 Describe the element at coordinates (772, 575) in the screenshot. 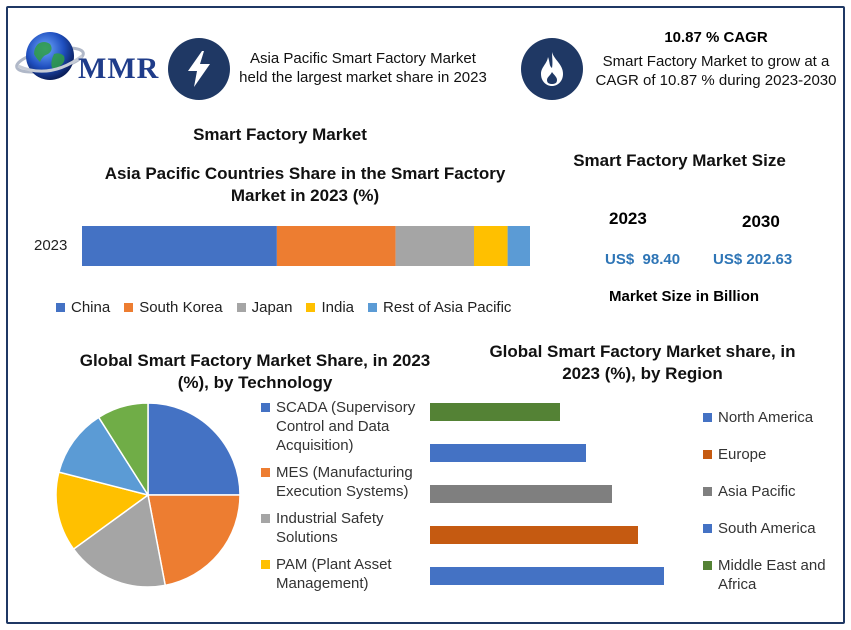

I see `legend-label: Middle East and Africa` at that location.